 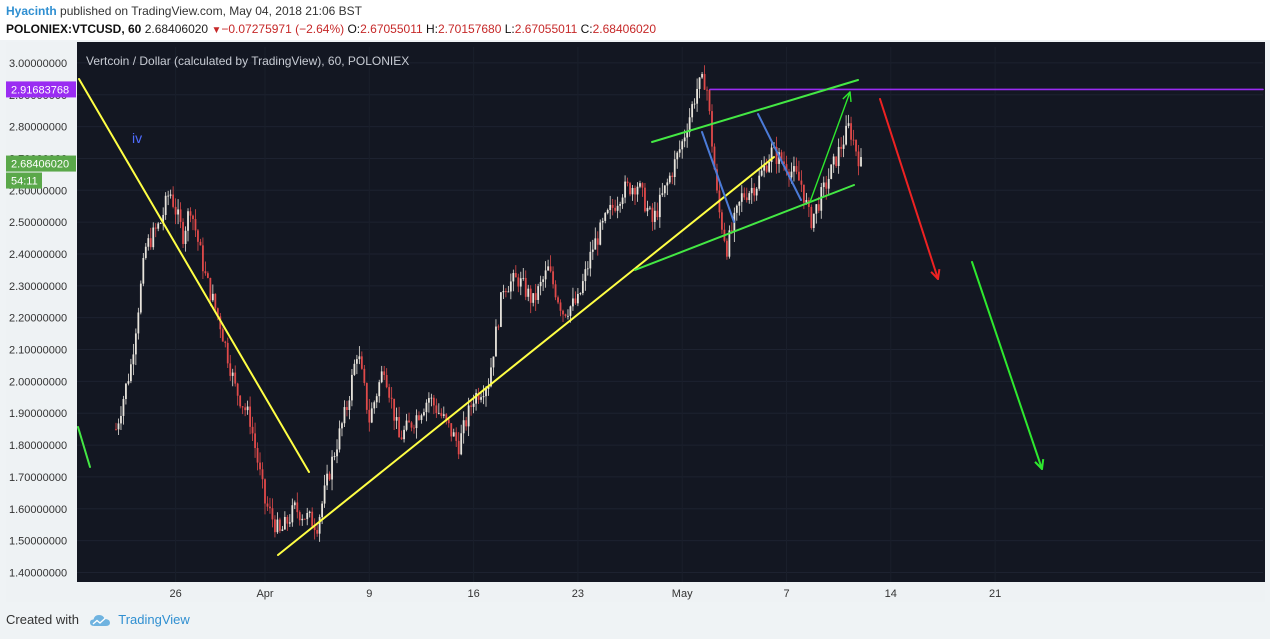 I want to click on tradingview-cloud-icon, so click(x=100, y=620).